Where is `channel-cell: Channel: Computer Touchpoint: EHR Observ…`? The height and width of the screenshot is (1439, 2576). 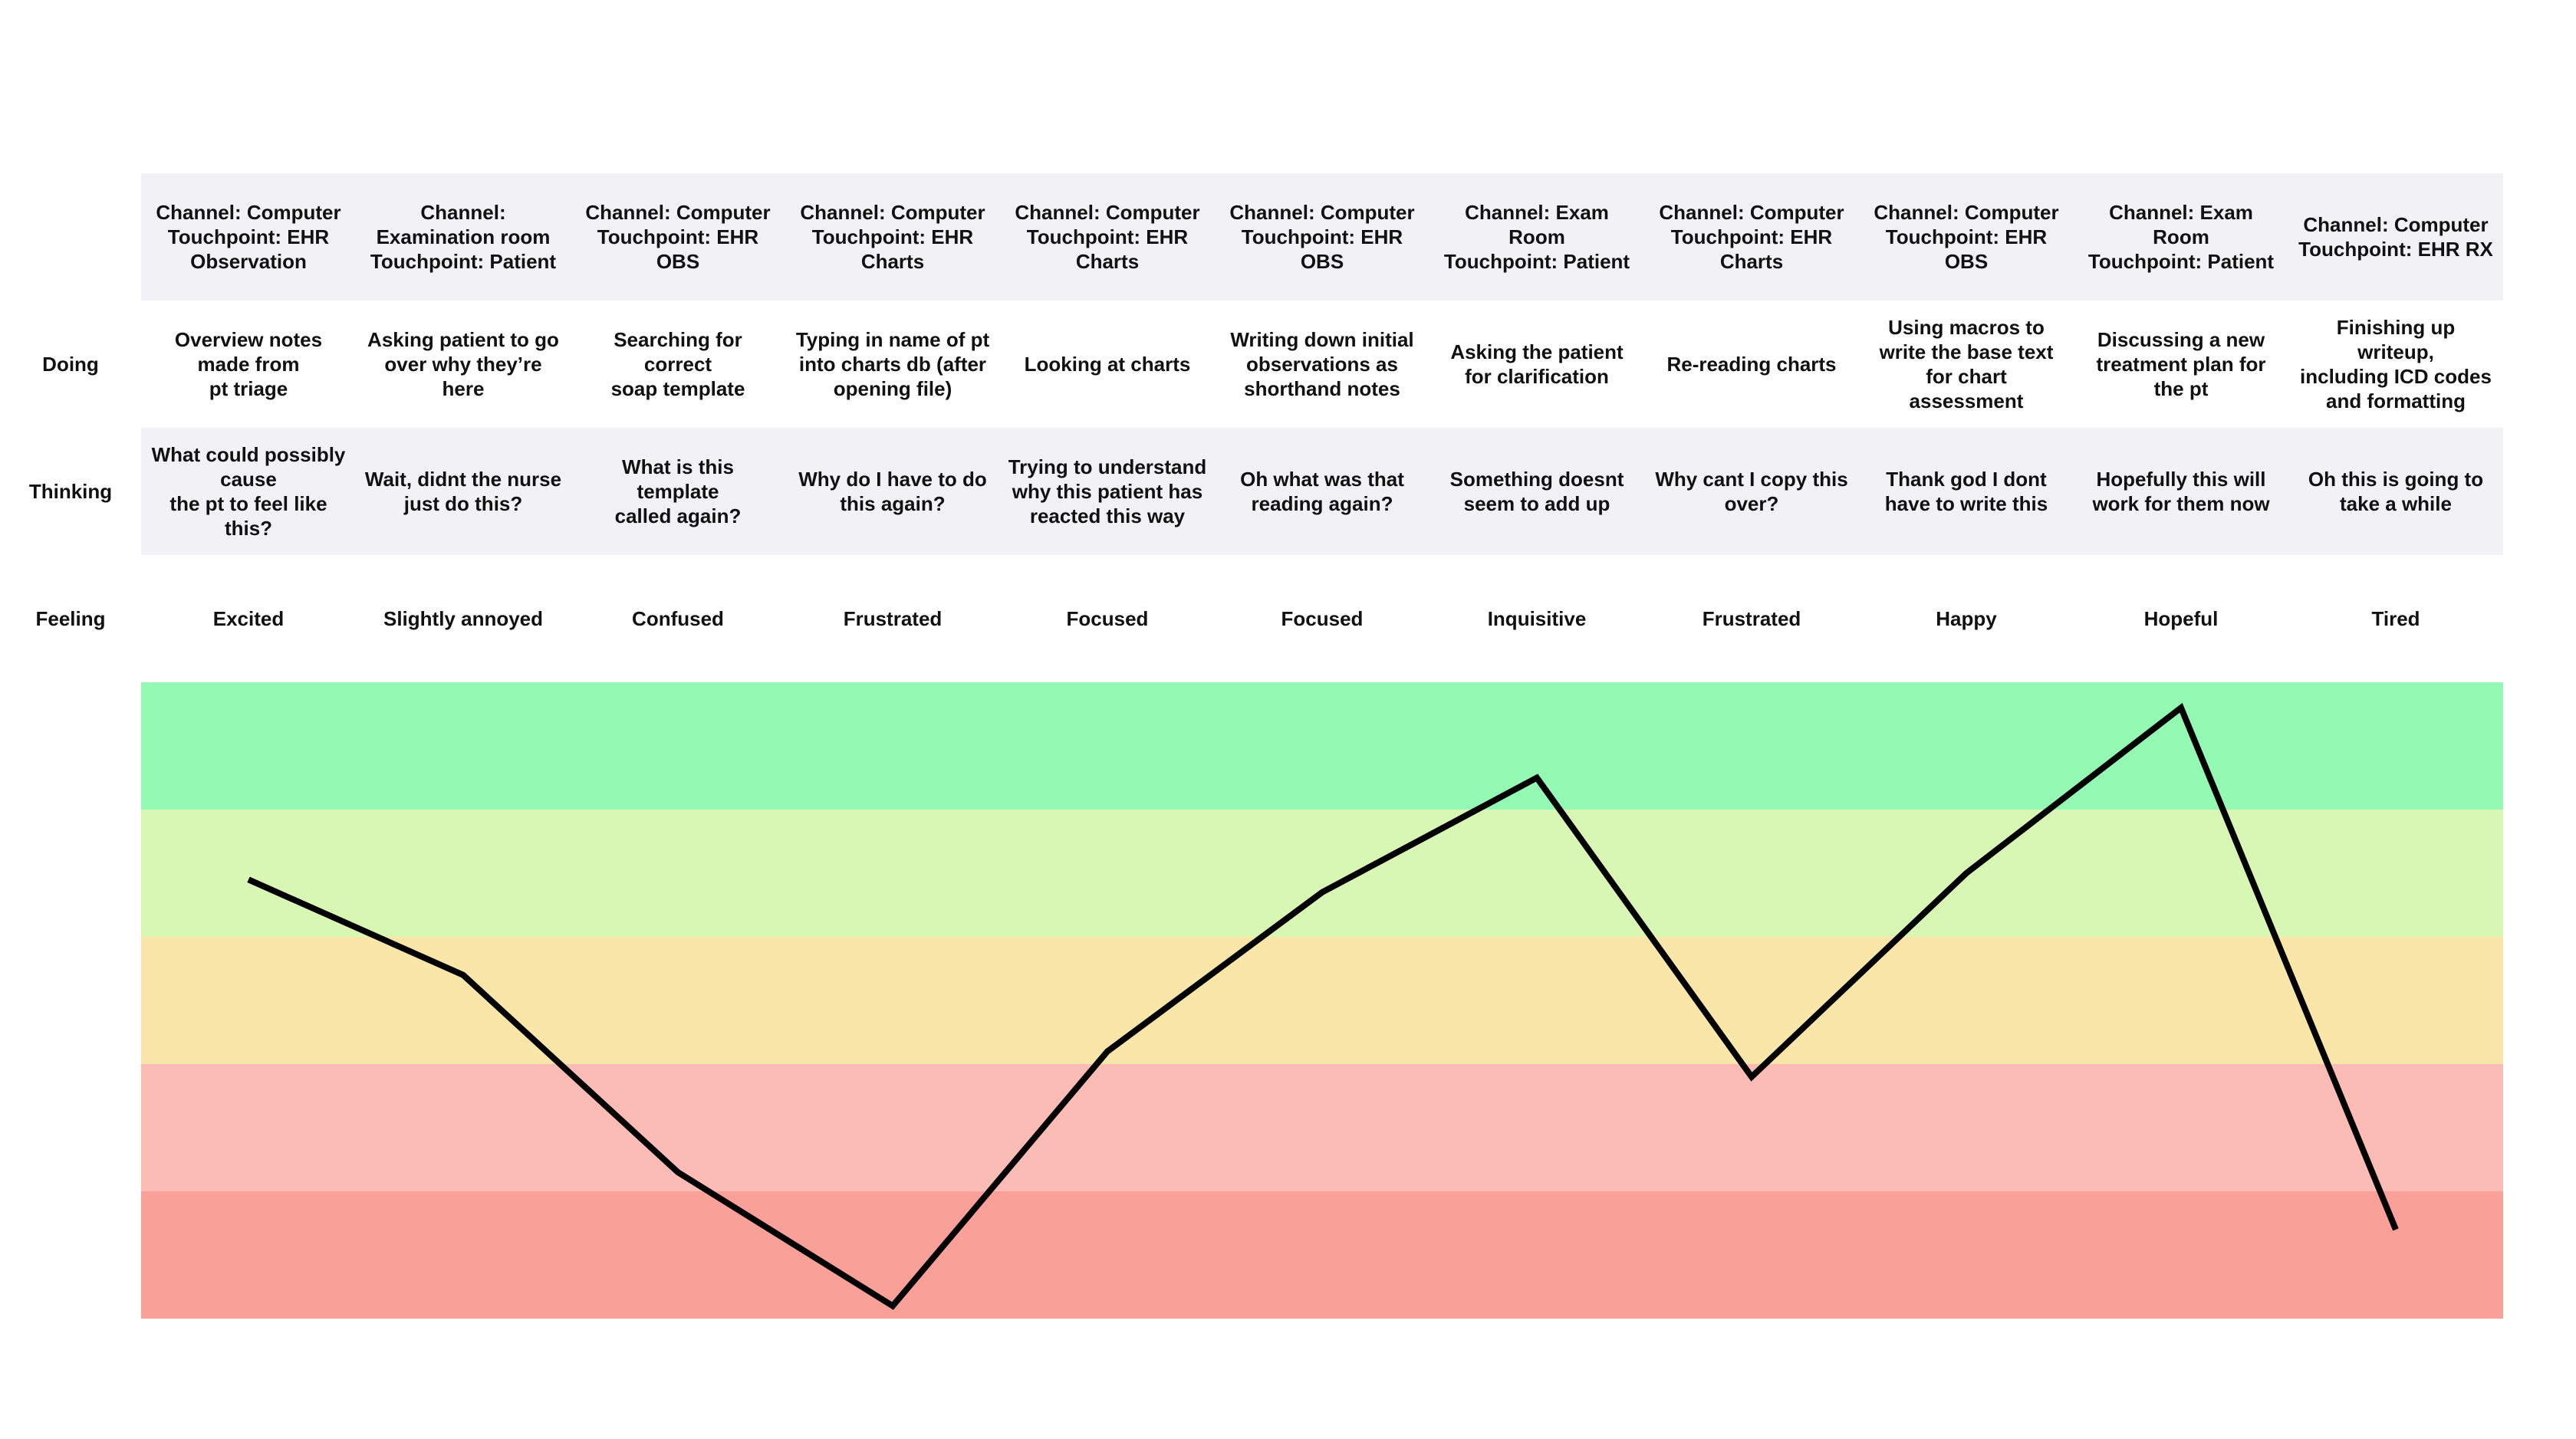
channel-cell: Channel: Computer Touchpoint: EHR Observ… is located at coordinates (248, 237).